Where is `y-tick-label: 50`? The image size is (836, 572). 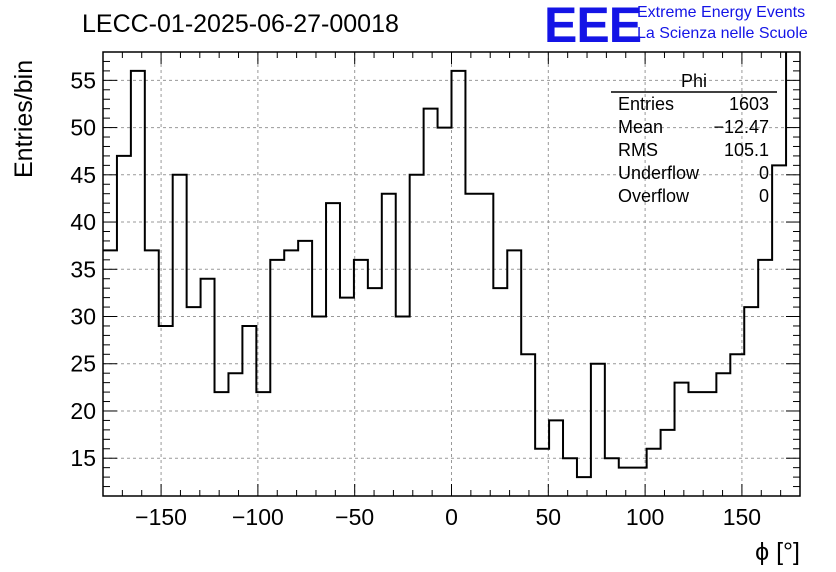 y-tick-label: 50 is located at coordinates (83, 128).